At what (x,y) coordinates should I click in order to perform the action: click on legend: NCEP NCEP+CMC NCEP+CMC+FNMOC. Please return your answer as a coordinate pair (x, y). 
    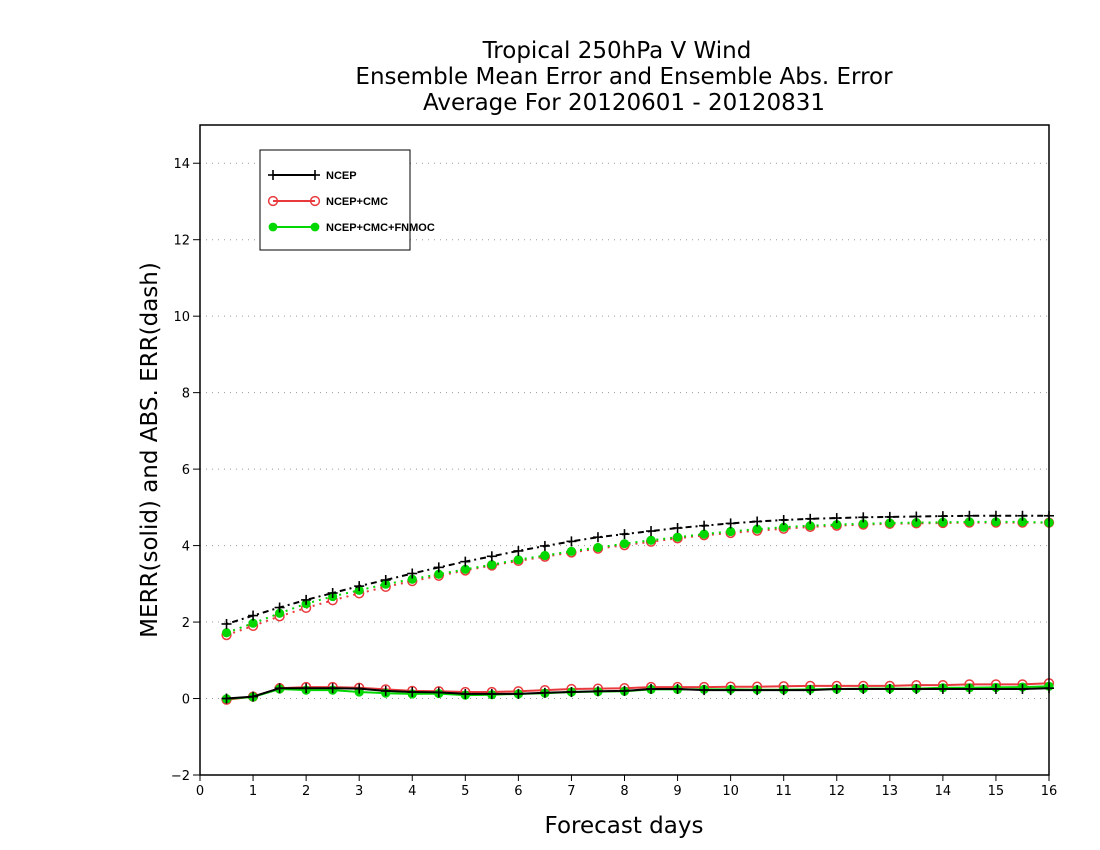
    Looking at the image, I should click on (347, 200).